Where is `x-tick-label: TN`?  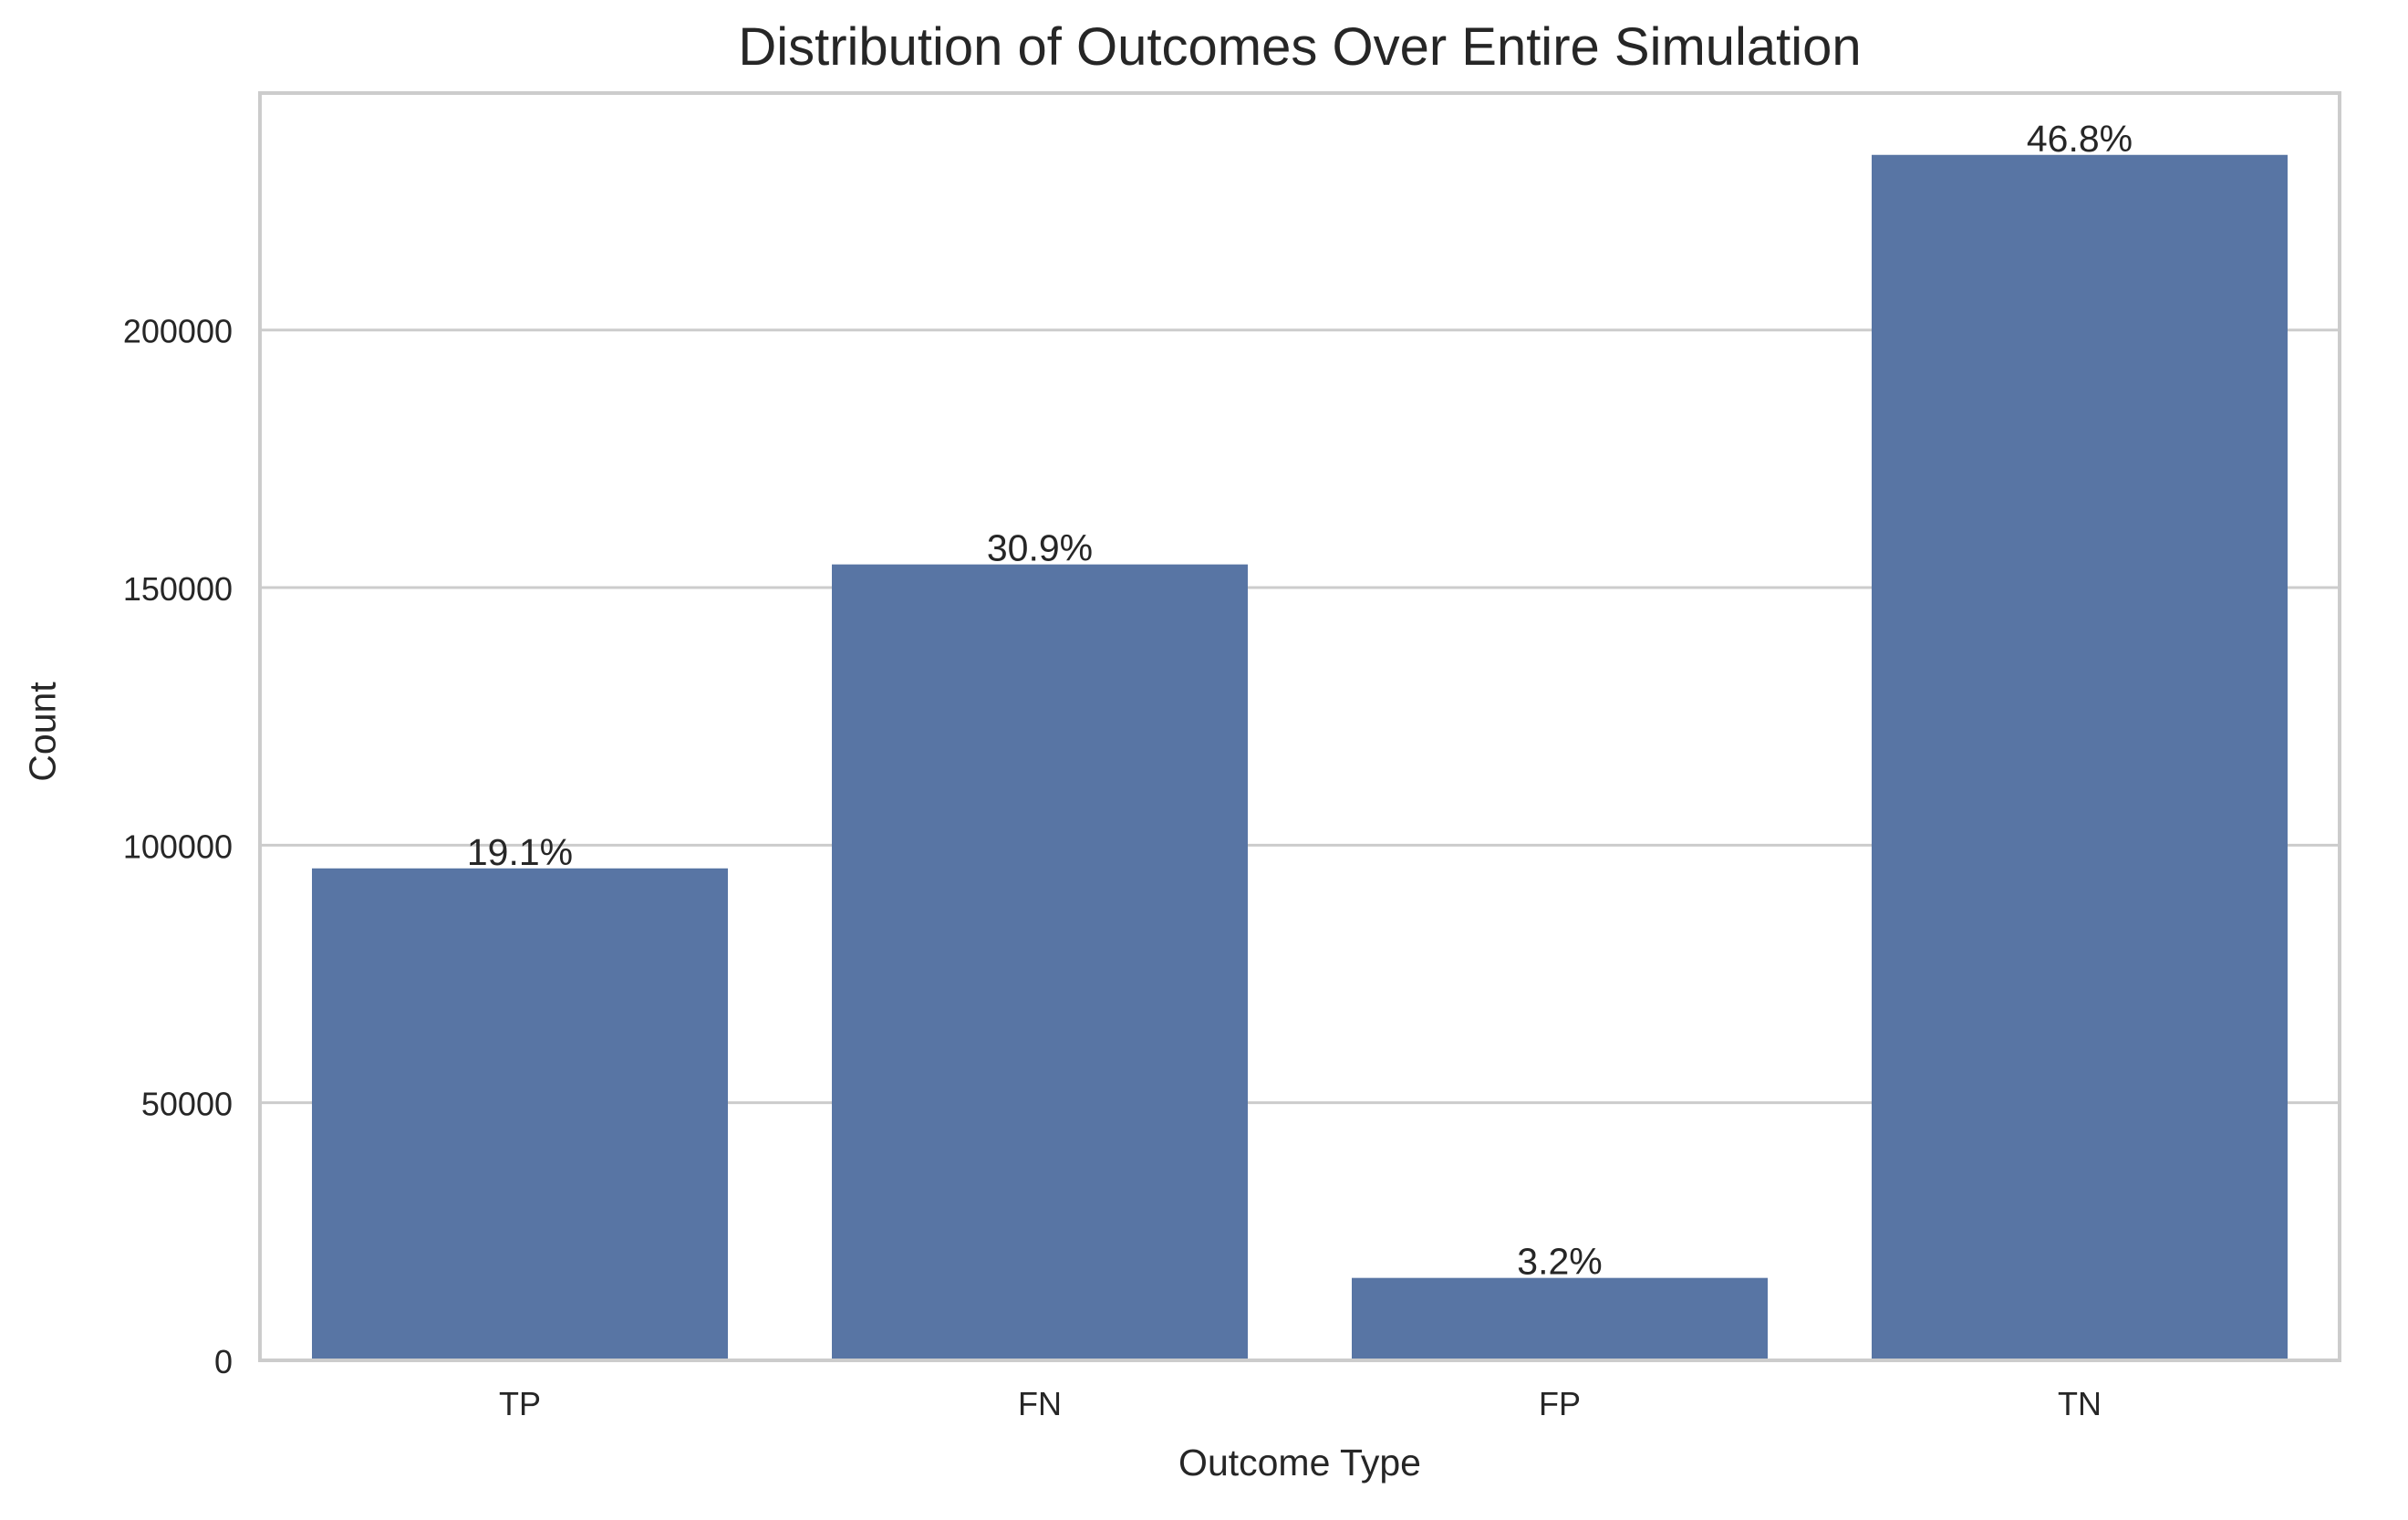 x-tick-label: TN is located at coordinates (2080, 1403).